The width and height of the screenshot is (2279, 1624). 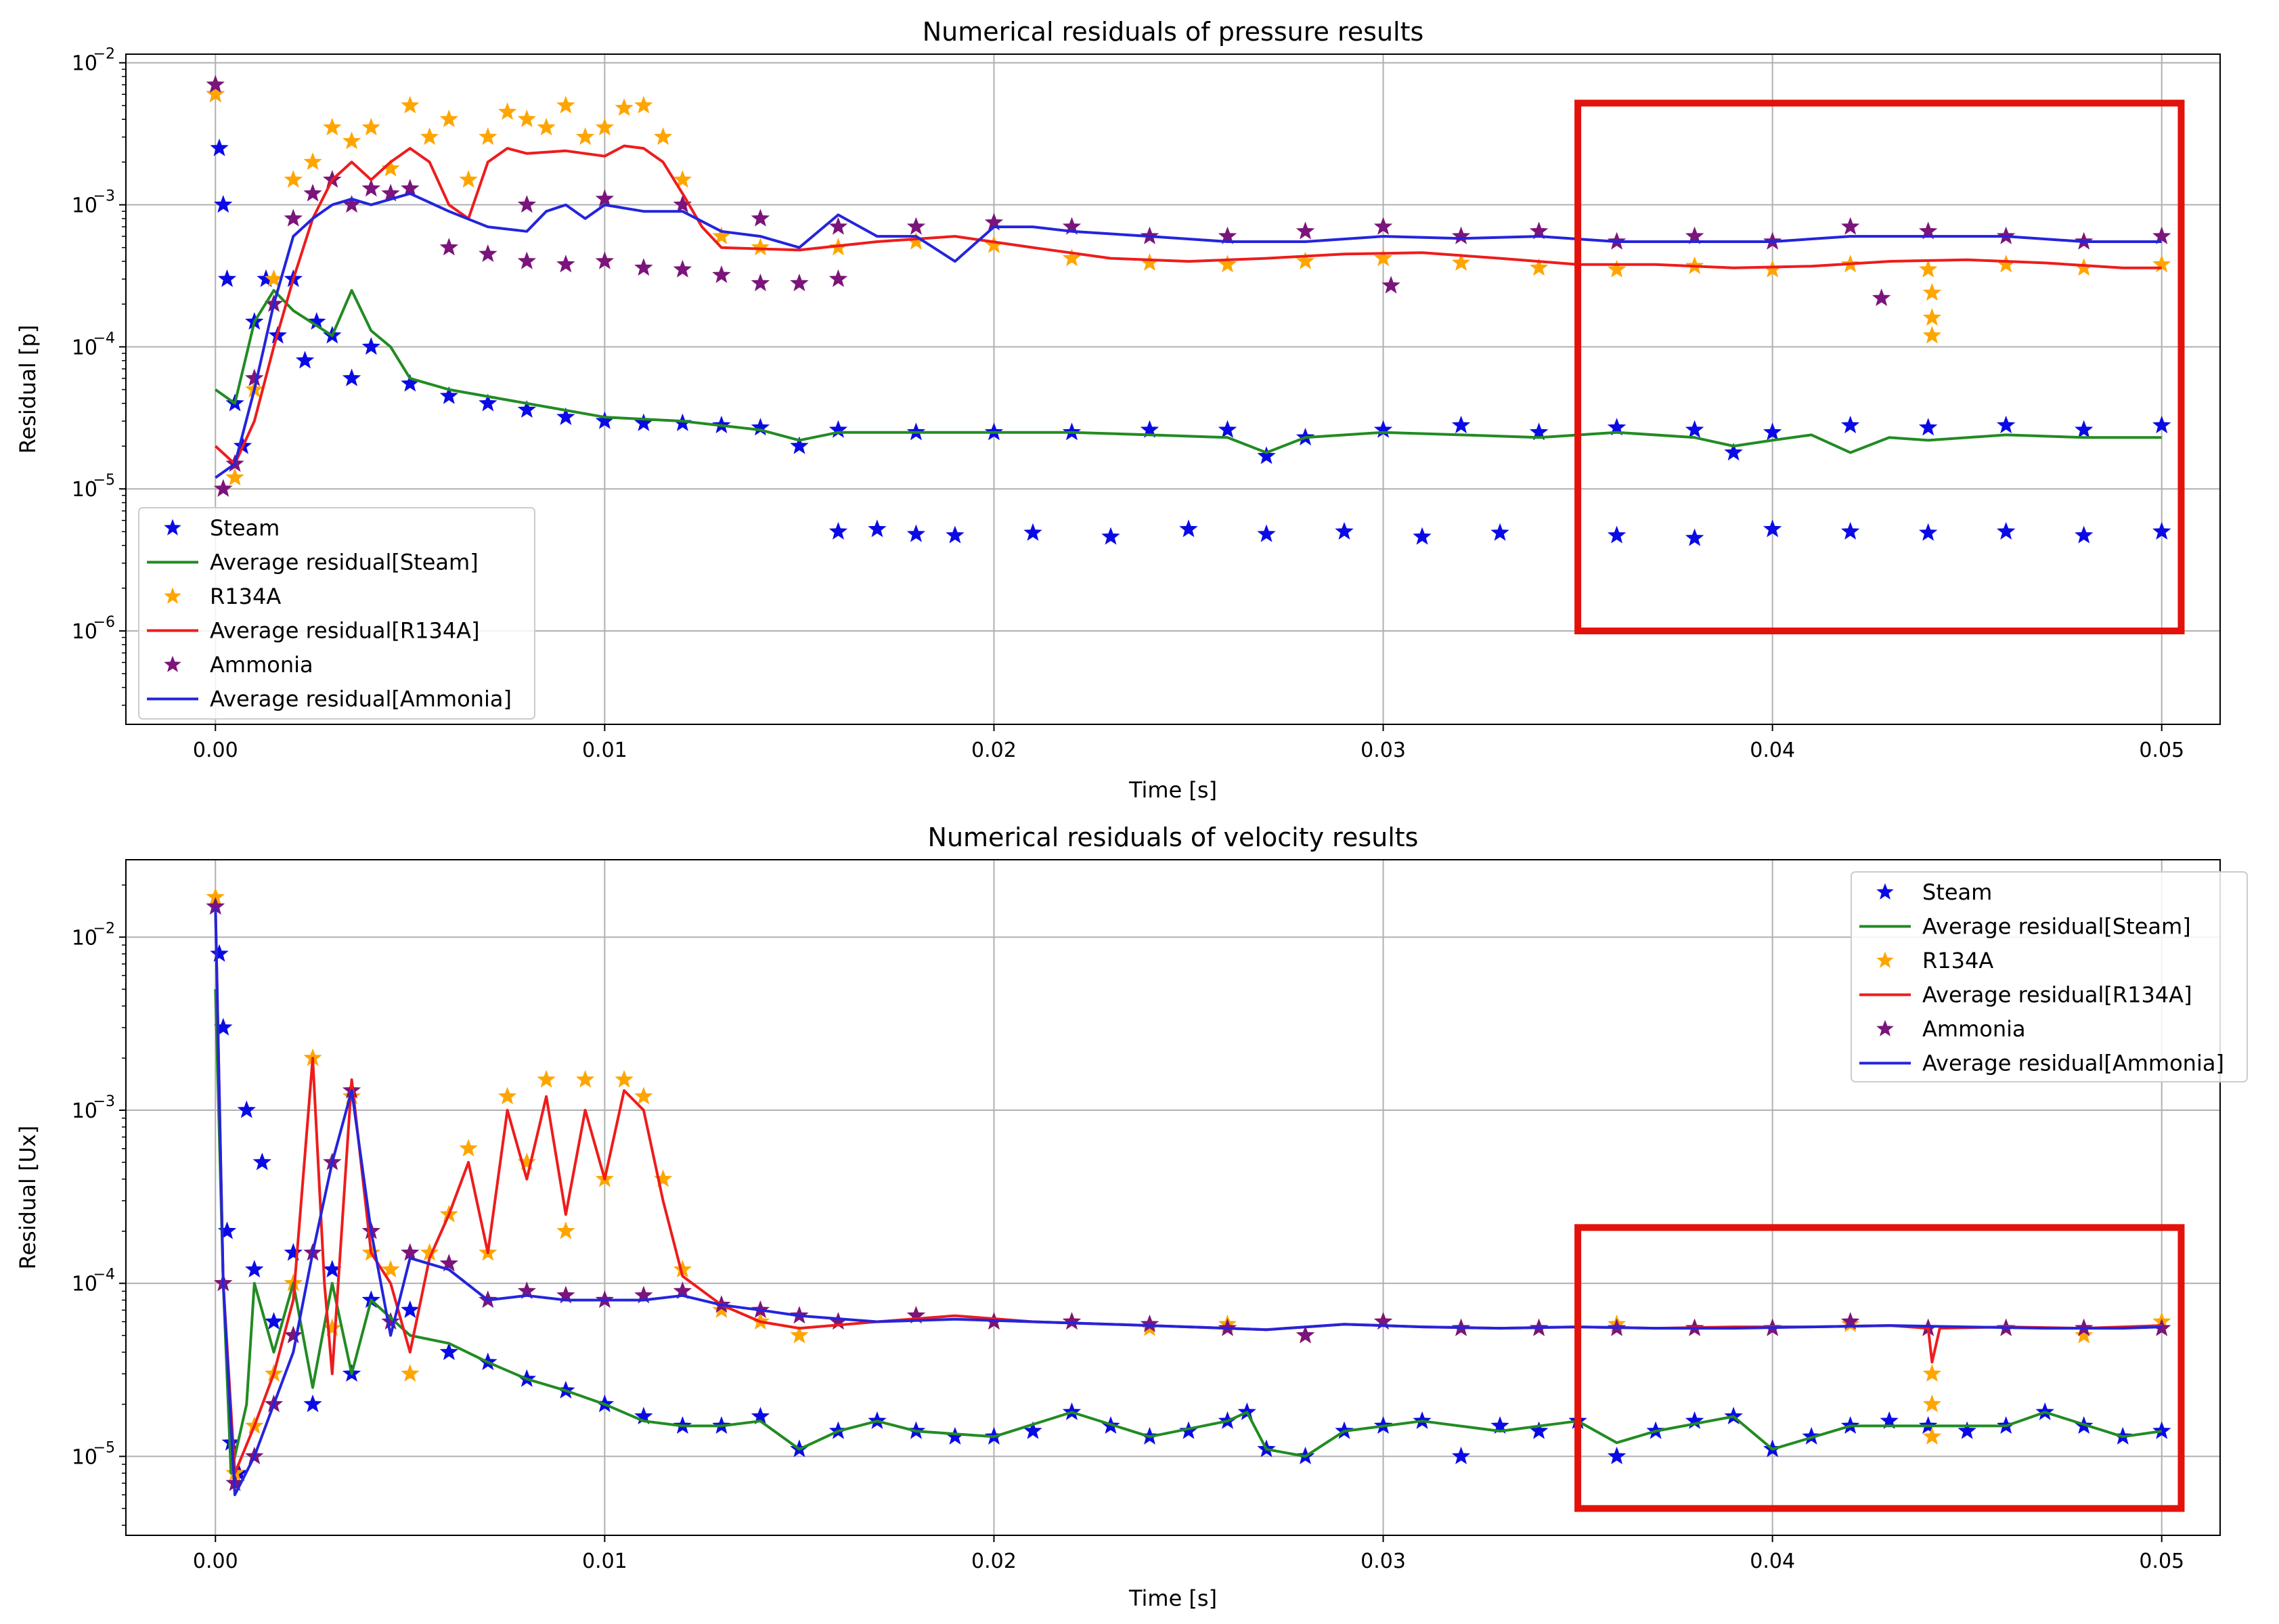 I want to click on x-tick-label: 0.00, so click(x=215, y=1561).